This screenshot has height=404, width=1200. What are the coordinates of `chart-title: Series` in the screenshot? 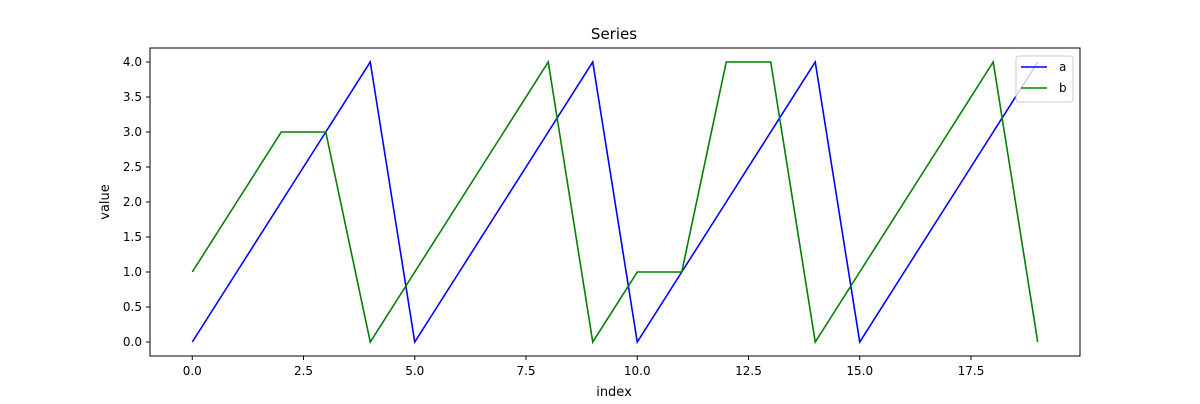 It's located at (614, 34).